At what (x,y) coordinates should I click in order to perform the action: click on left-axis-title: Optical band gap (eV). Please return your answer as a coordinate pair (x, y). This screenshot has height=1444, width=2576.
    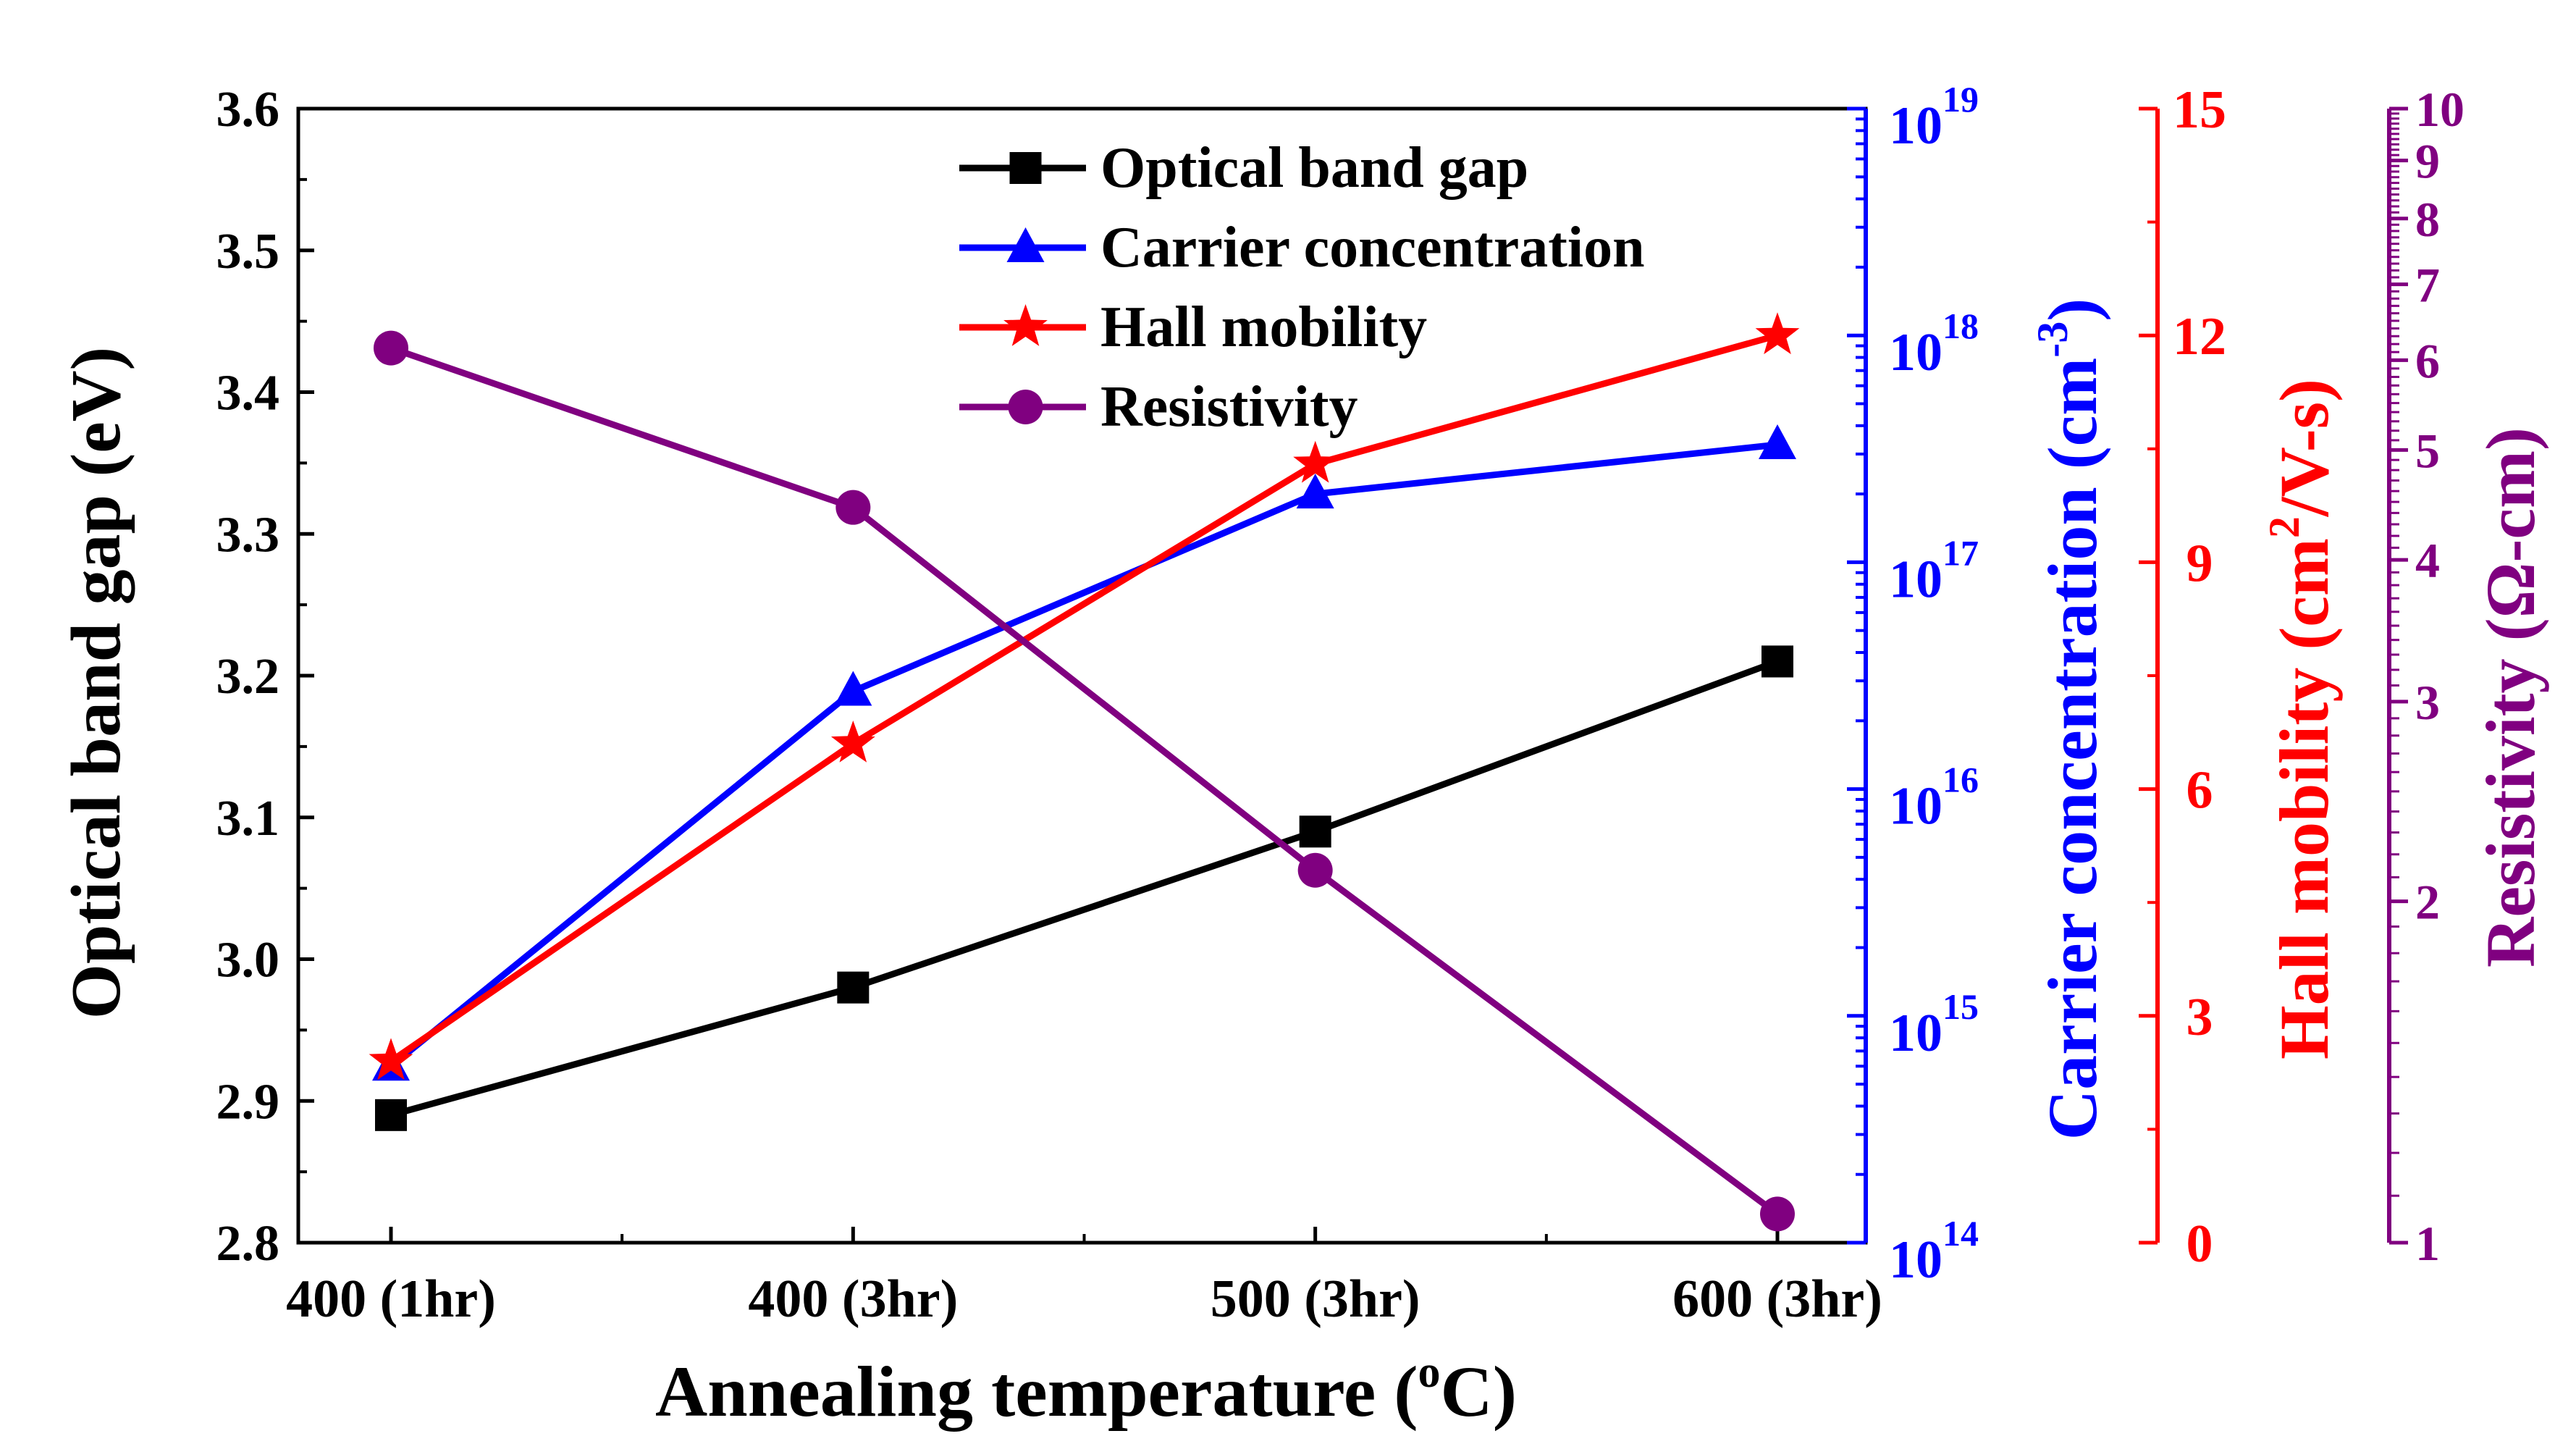
    Looking at the image, I should click on (96, 683).